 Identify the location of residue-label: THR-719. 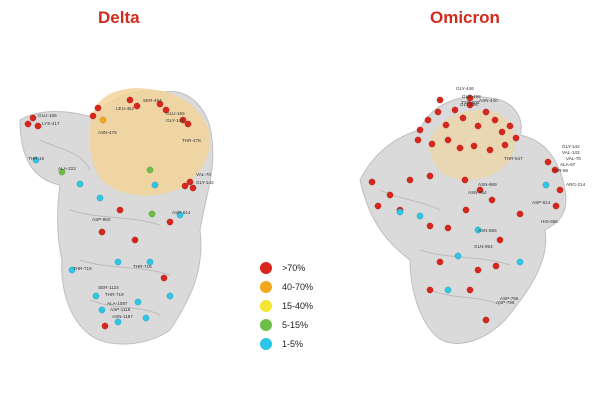
(82, 268).